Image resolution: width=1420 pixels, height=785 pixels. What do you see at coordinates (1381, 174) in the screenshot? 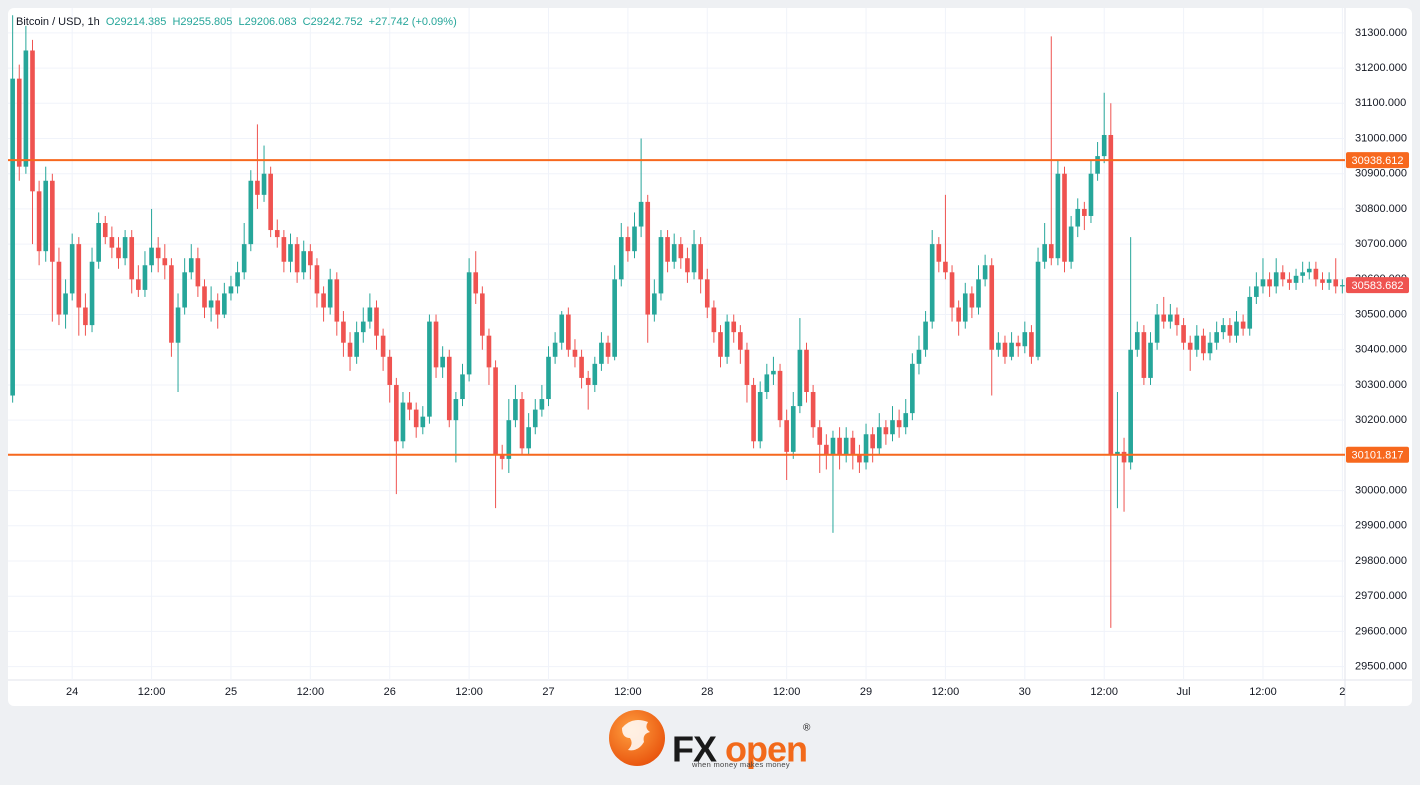
I see `y-tick-label: 30900.000` at bounding box center [1381, 174].